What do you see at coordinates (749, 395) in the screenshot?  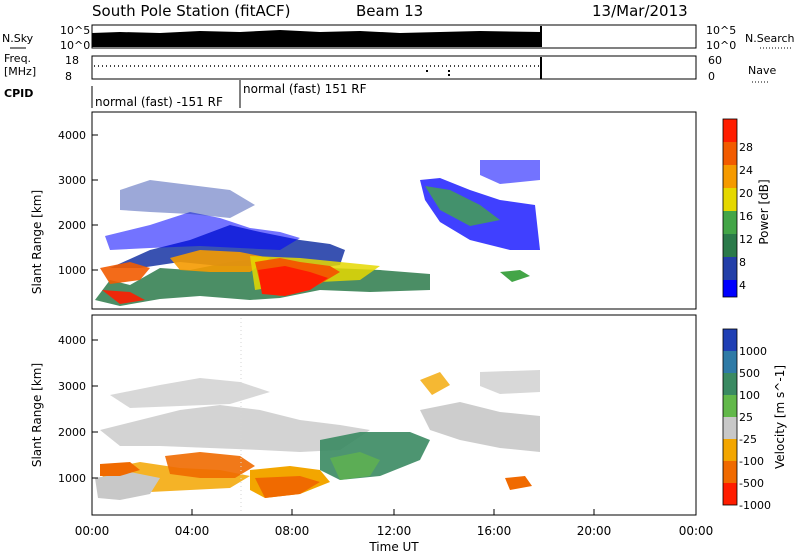 I see `velocity-cbar-tick-100: 100` at bounding box center [749, 395].